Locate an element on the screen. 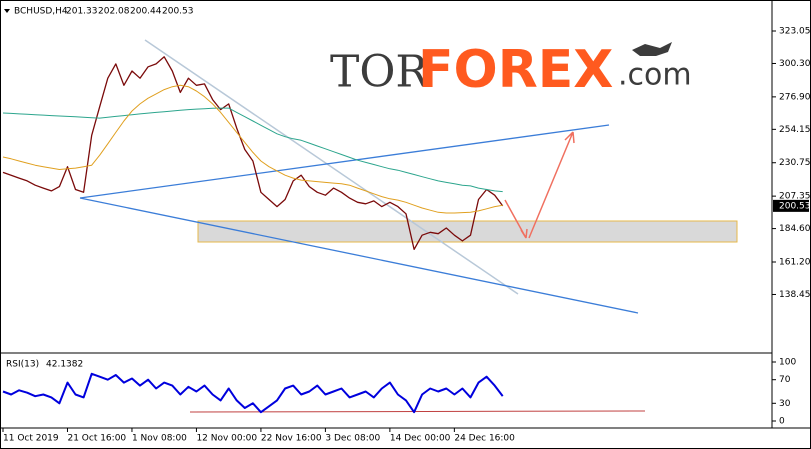  header: BCHUSD,H4 201.33 202.08 200.44 200.53 is located at coordinates (99, 12).